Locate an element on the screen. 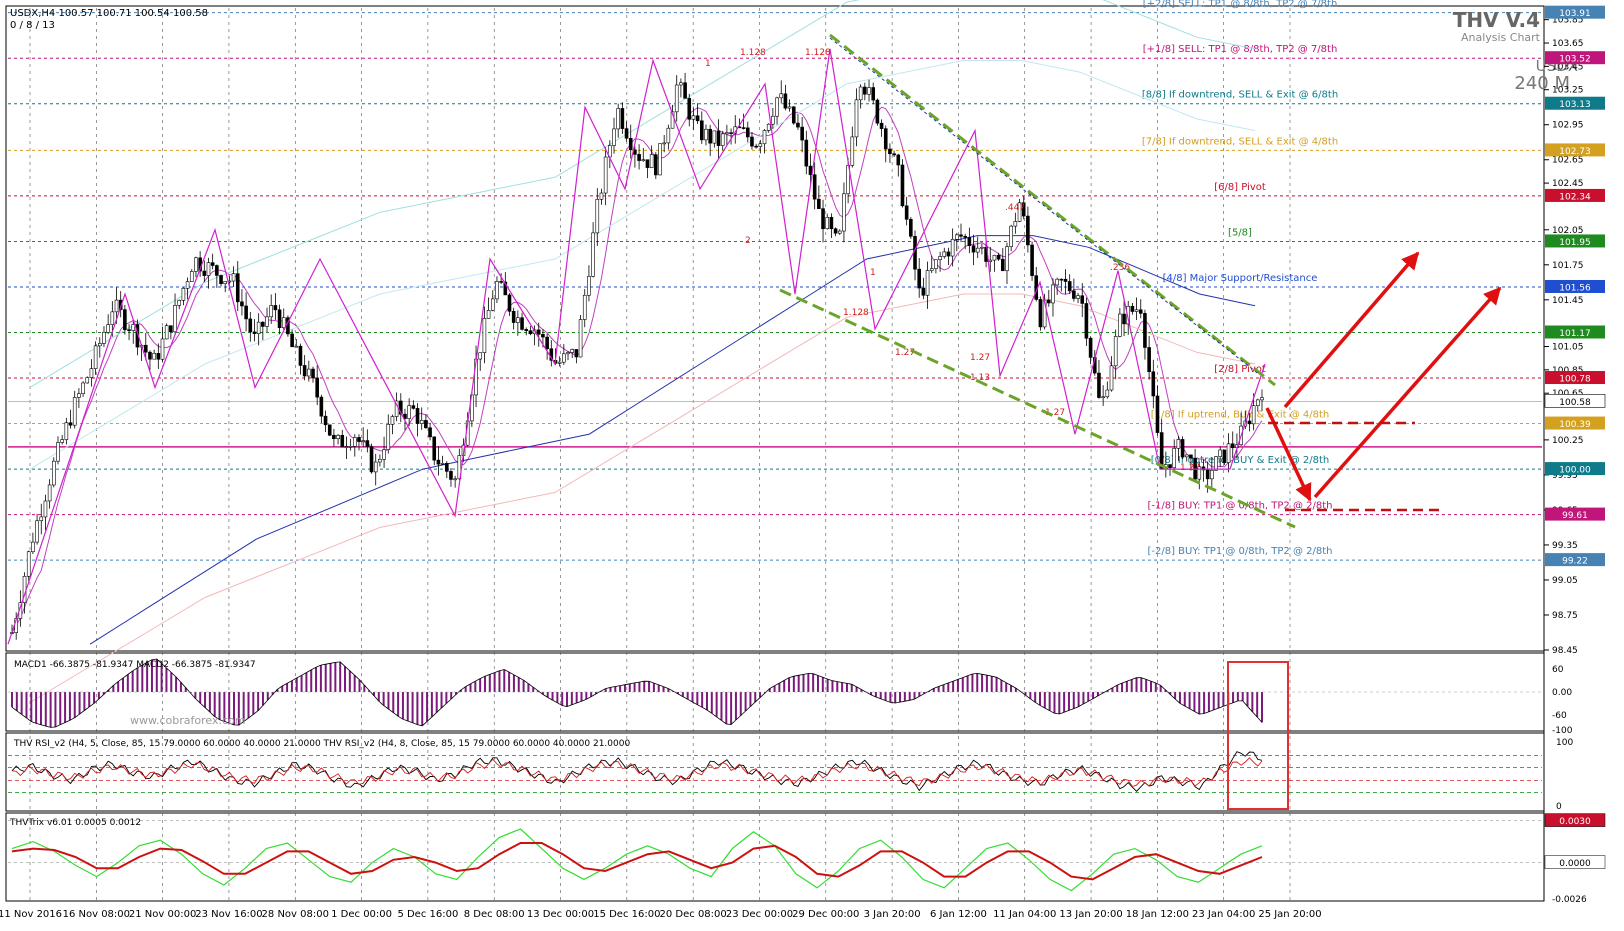 The width and height of the screenshot is (1624, 931). price-badge-label: 103.91 is located at coordinates (1575, 14).